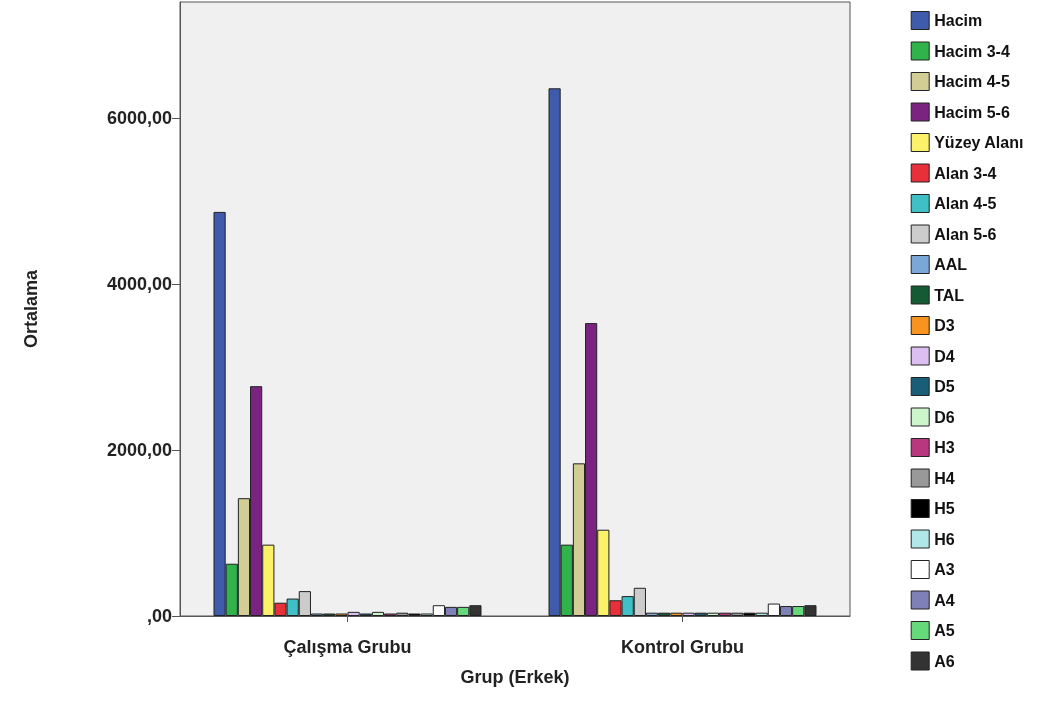 The height and width of the screenshot is (711, 1037). Describe the element at coordinates (944, 661) in the screenshot. I see `legend-label: A6` at that location.